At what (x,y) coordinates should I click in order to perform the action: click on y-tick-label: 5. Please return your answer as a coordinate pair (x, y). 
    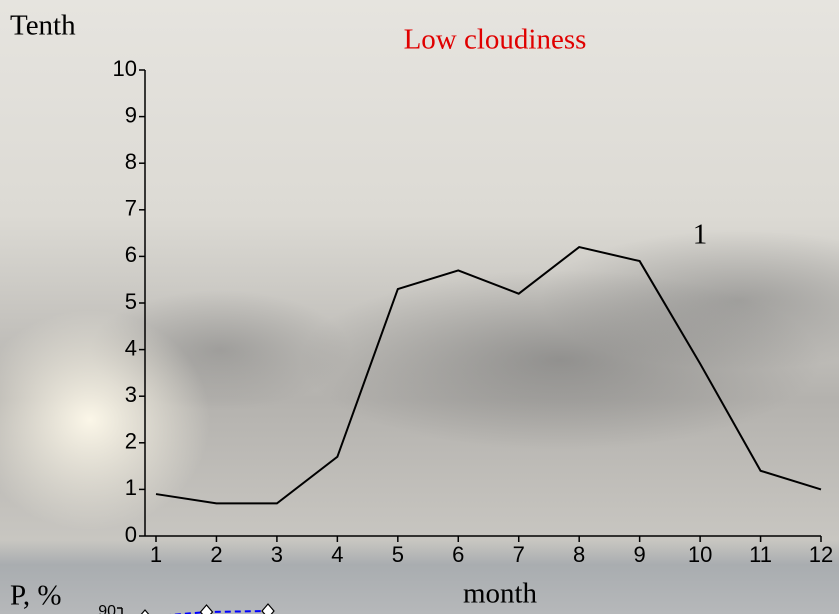
    Looking at the image, I should click on (131, 301).